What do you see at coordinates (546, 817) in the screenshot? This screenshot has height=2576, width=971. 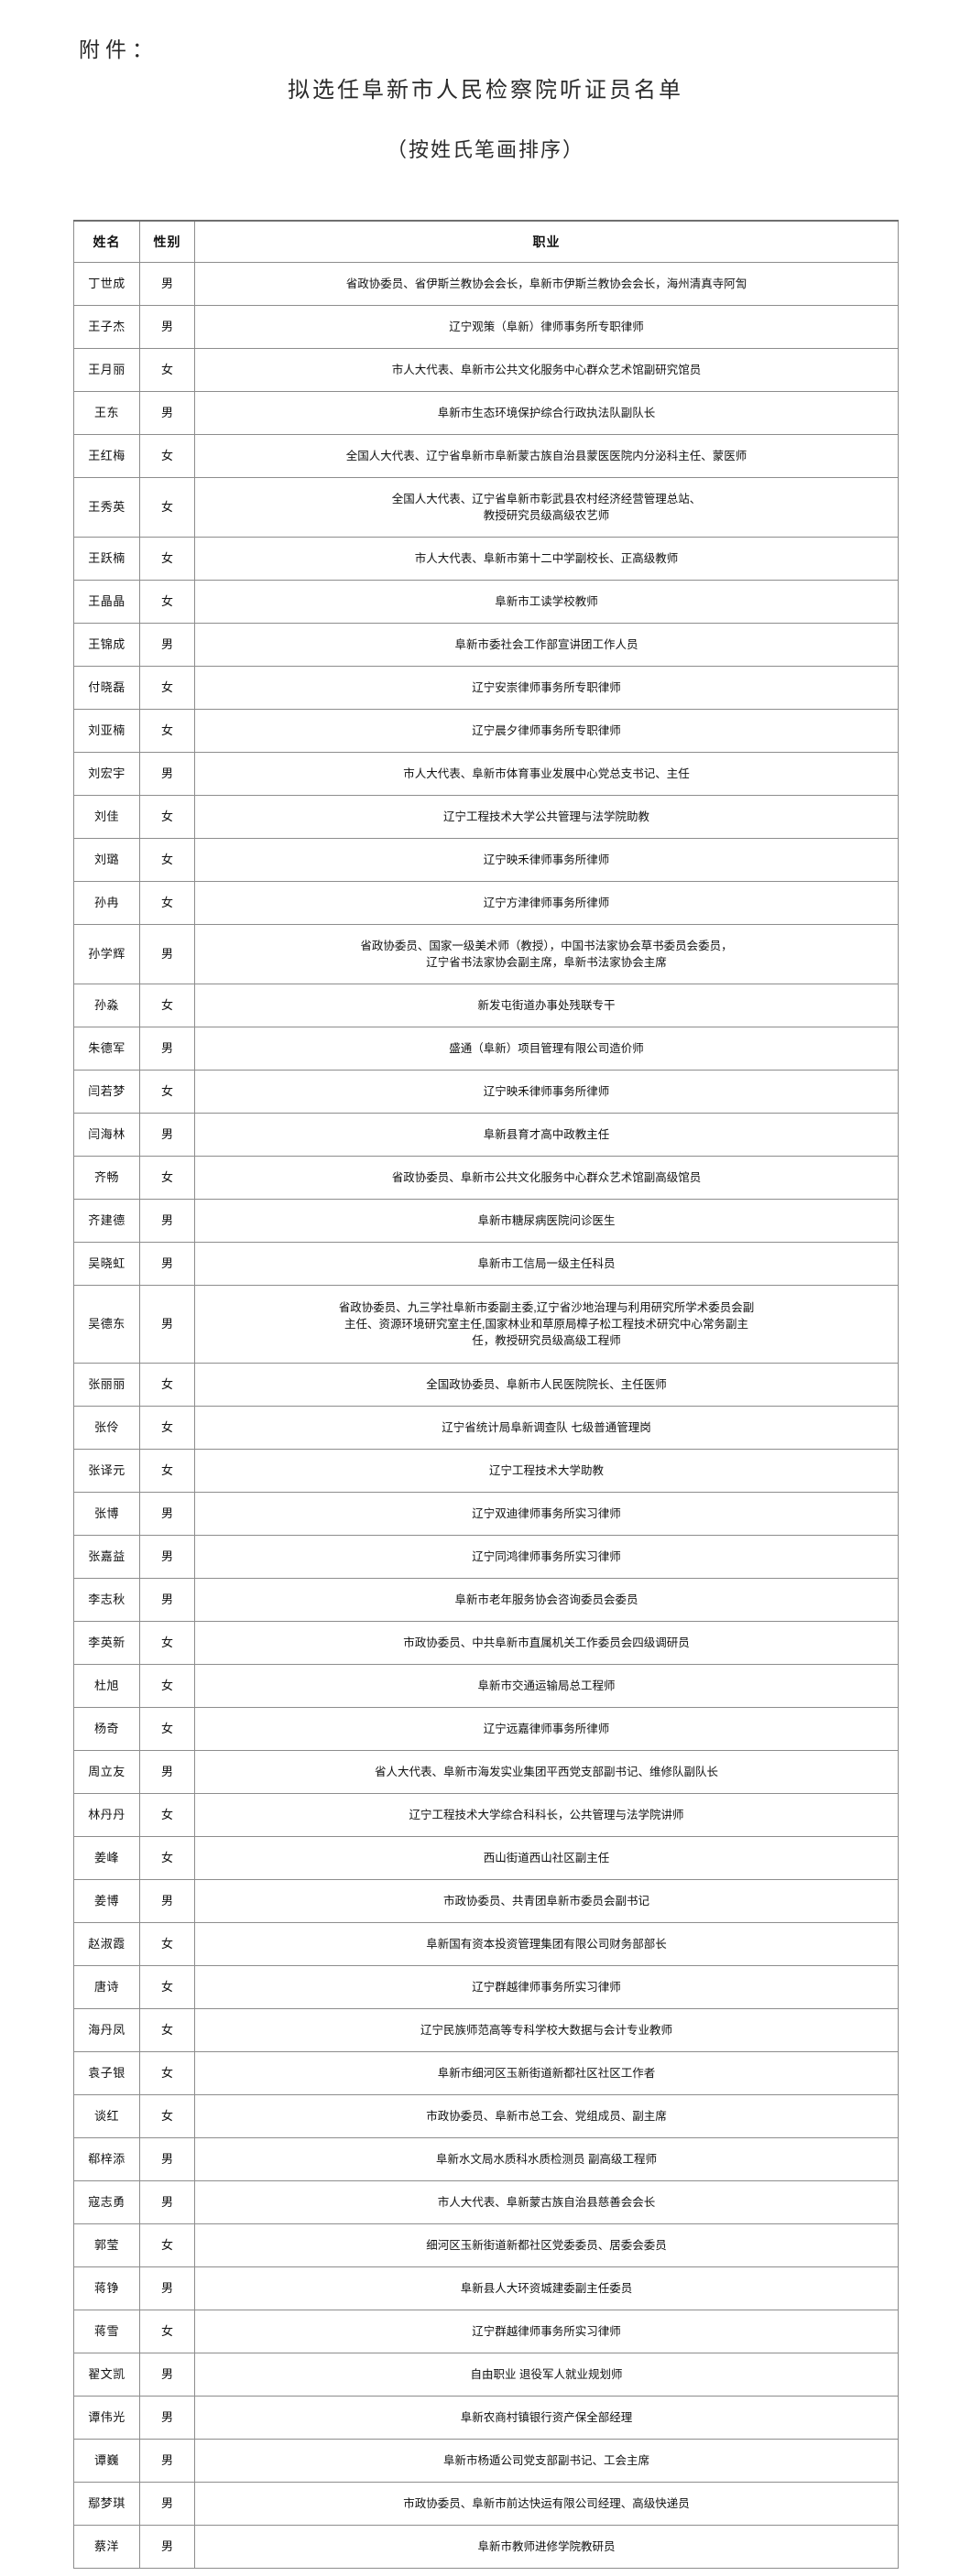 I see `cell-occupation: 辽宁工程技术大学公共管理与法学院助教` at bounding box center [546, 817].